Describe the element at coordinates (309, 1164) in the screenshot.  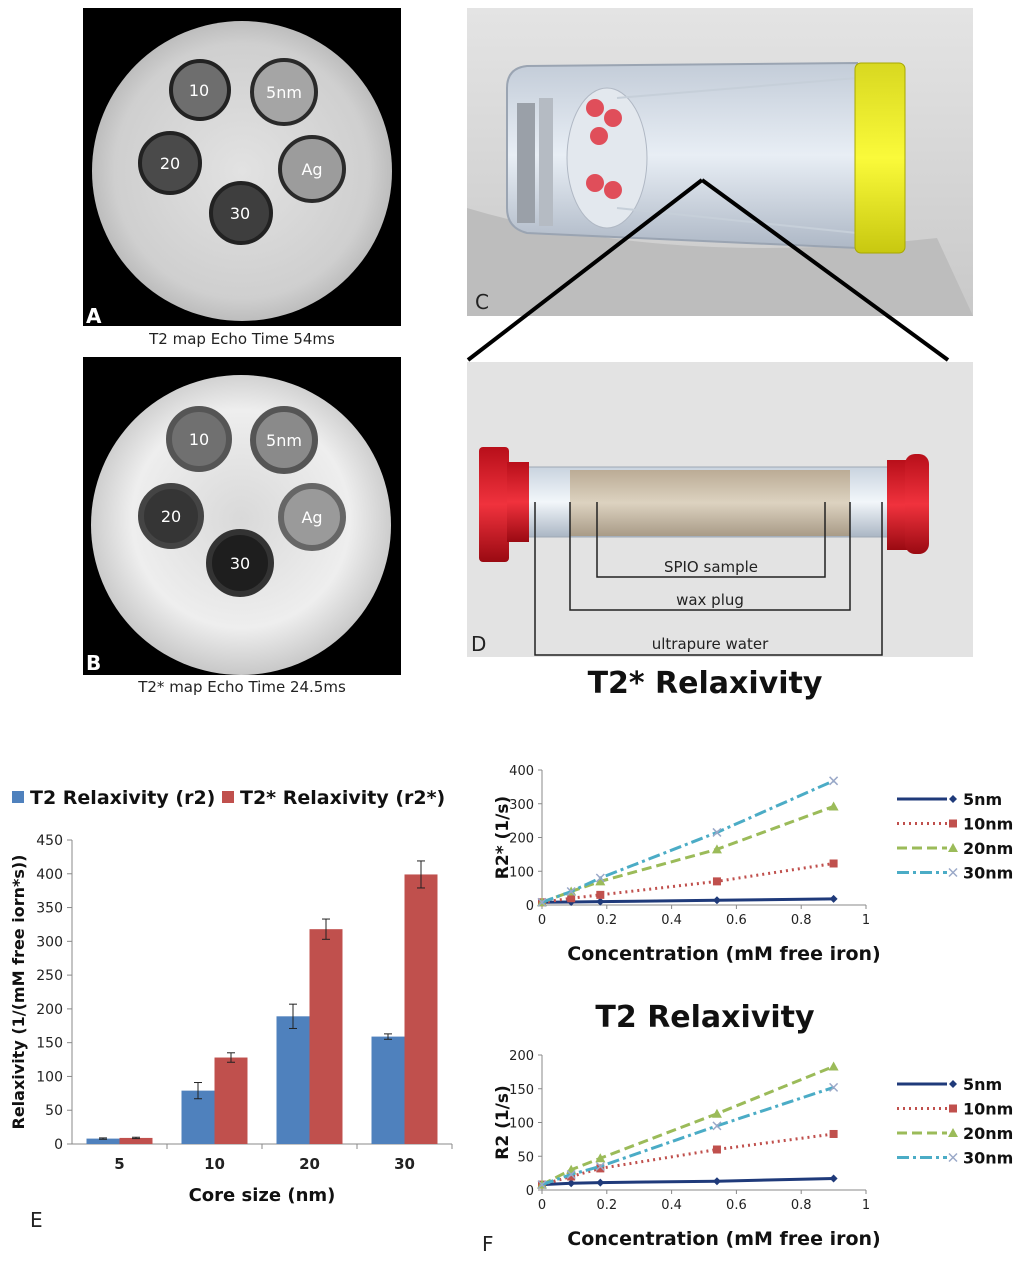
I see `x-tick-label: 20` at that location.